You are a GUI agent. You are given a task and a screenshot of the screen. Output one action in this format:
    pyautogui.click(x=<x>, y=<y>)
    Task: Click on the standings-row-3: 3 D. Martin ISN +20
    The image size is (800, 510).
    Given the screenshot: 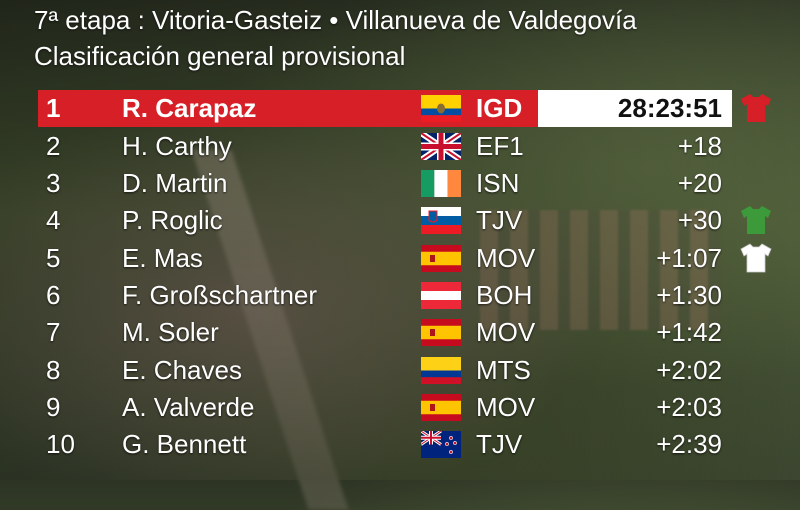 What is the action you would take?
    pyautogui.click(x=400, y=183)
    